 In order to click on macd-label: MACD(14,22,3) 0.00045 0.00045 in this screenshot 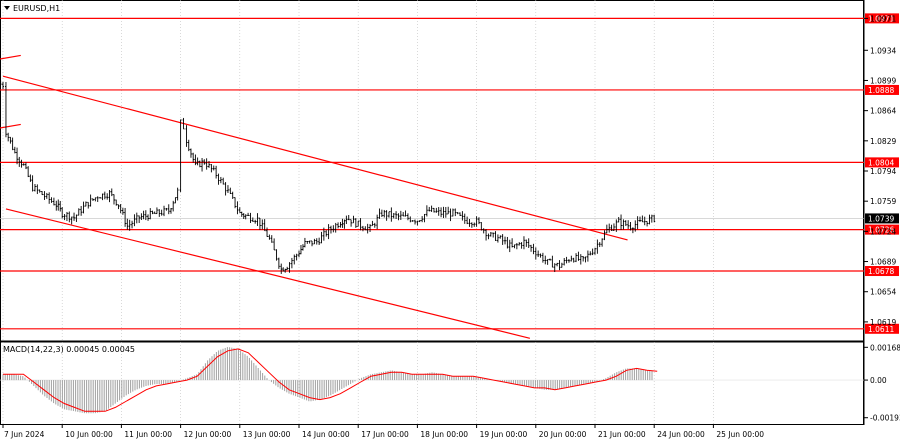, I will do `click(69, 349)`.